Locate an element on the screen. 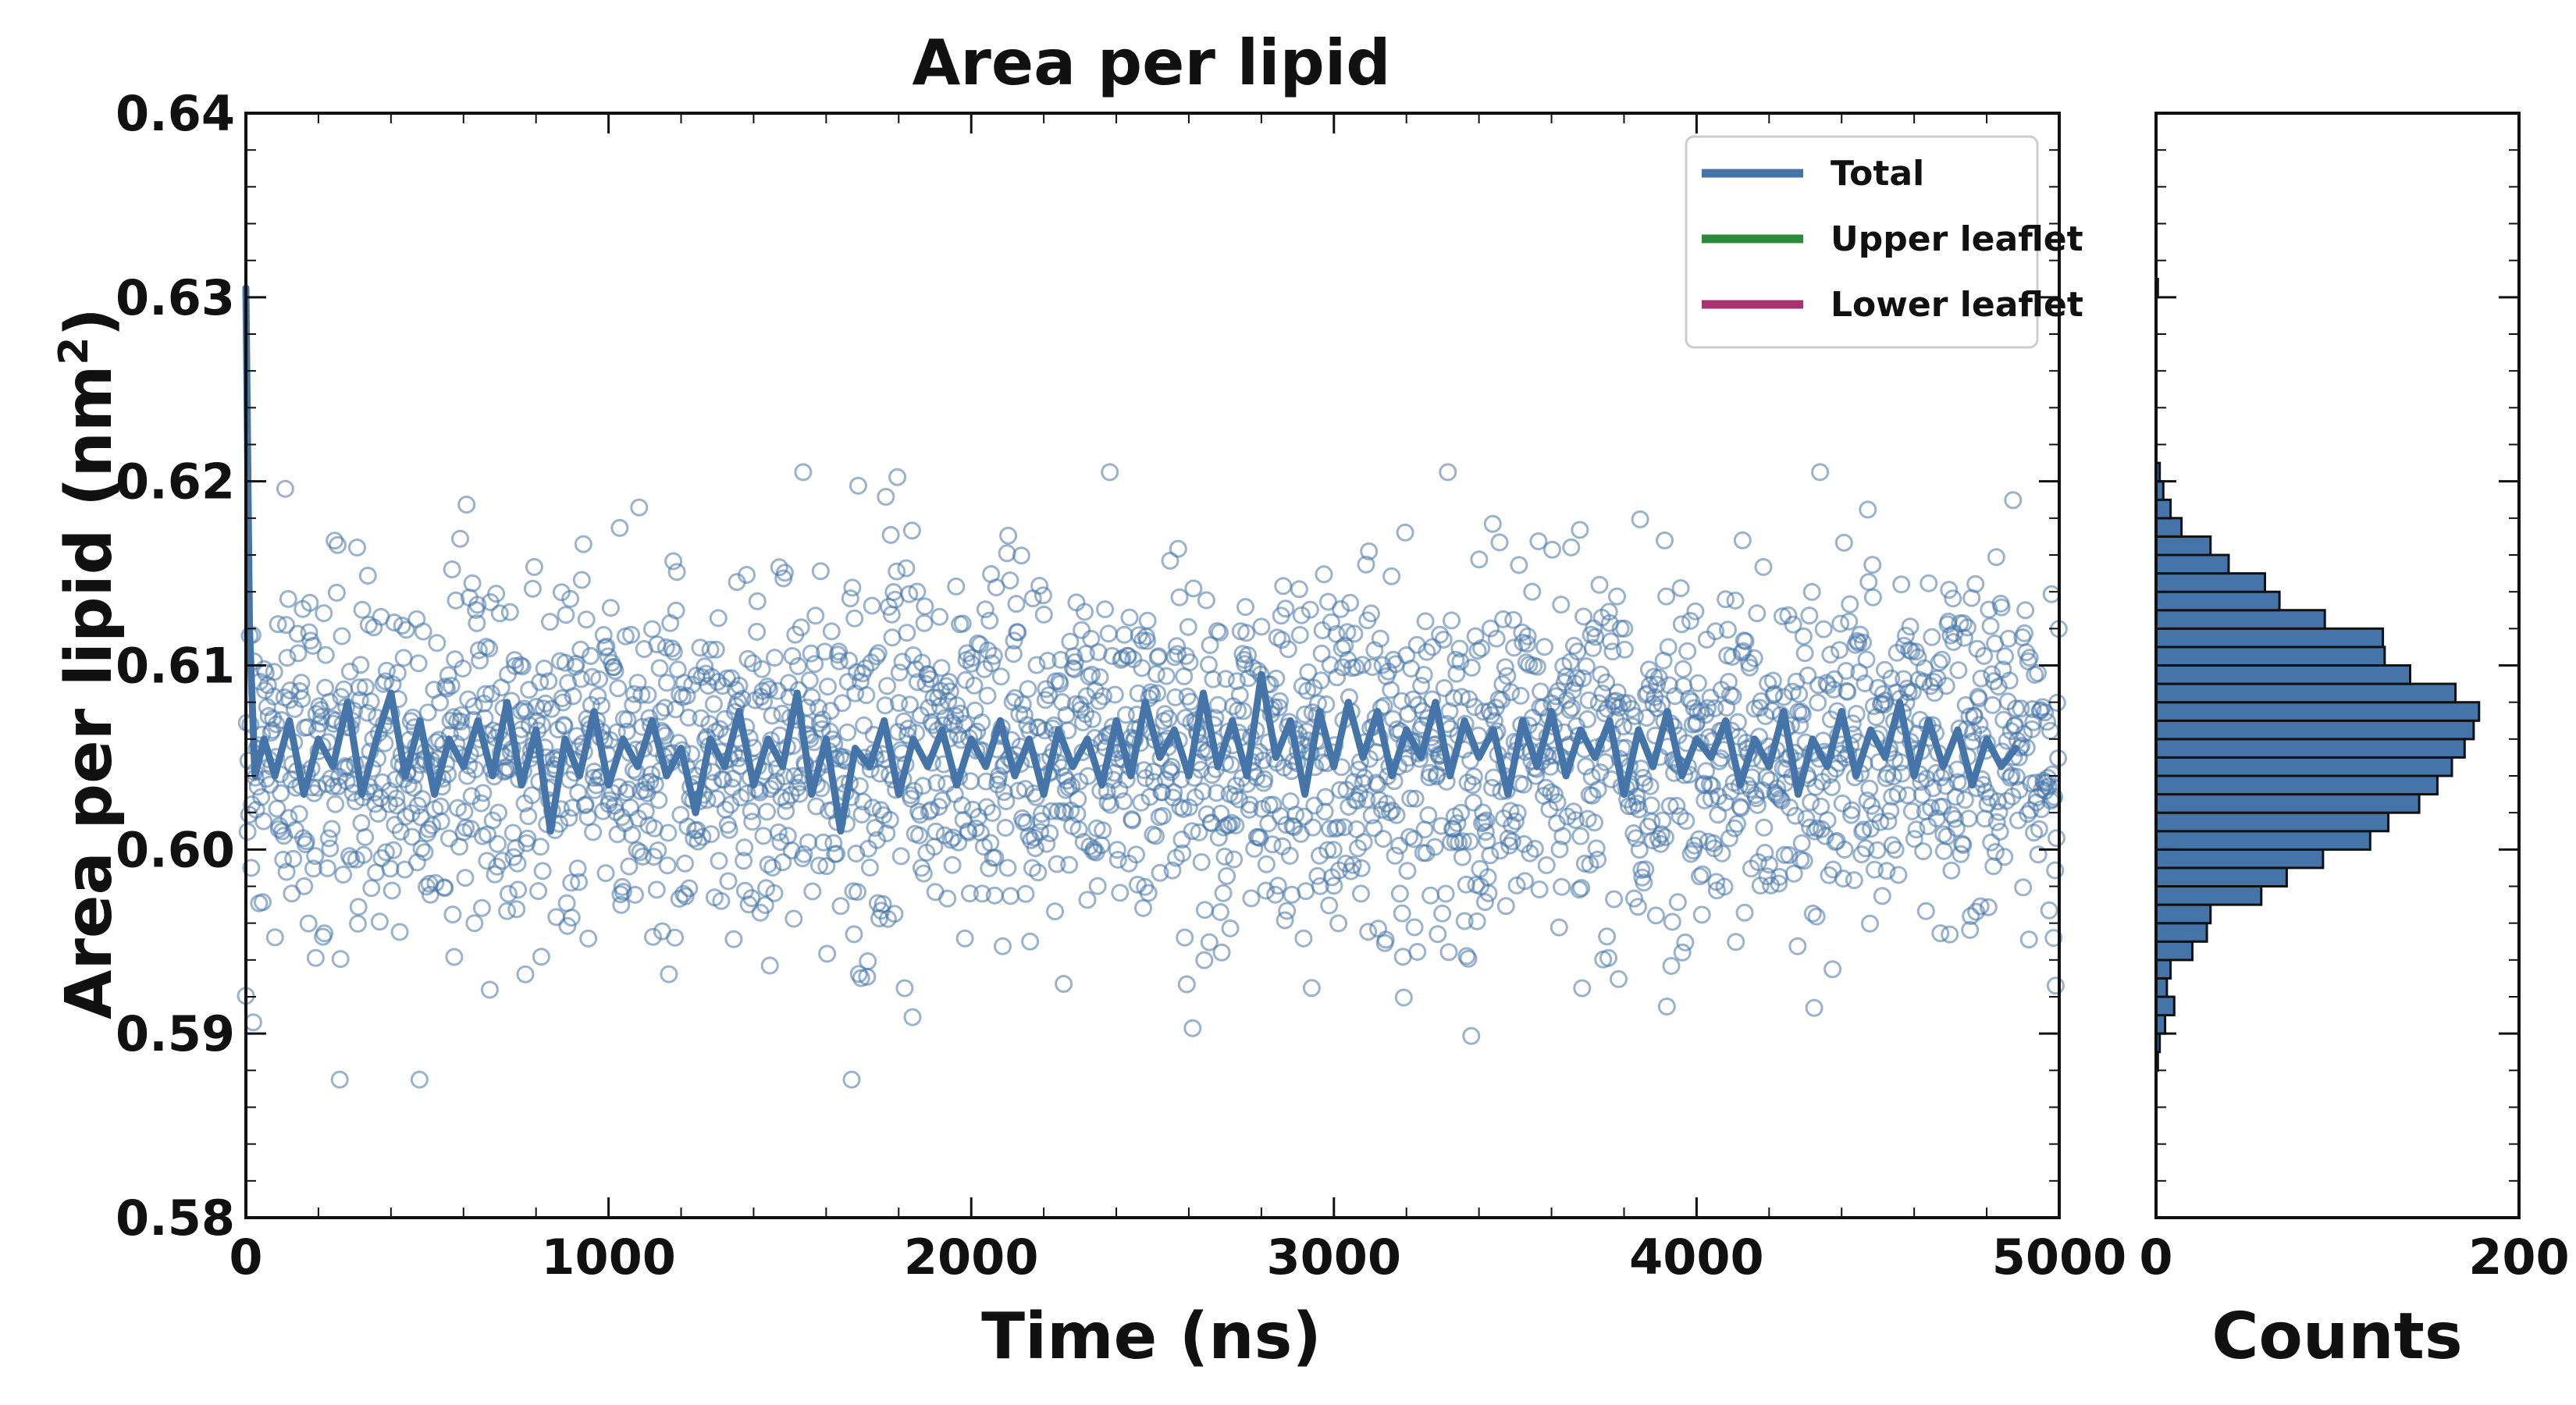 The height and width of the screenshot is (1405, 2576). y-axis-label-close: ) is located at coordinates (89, 322).